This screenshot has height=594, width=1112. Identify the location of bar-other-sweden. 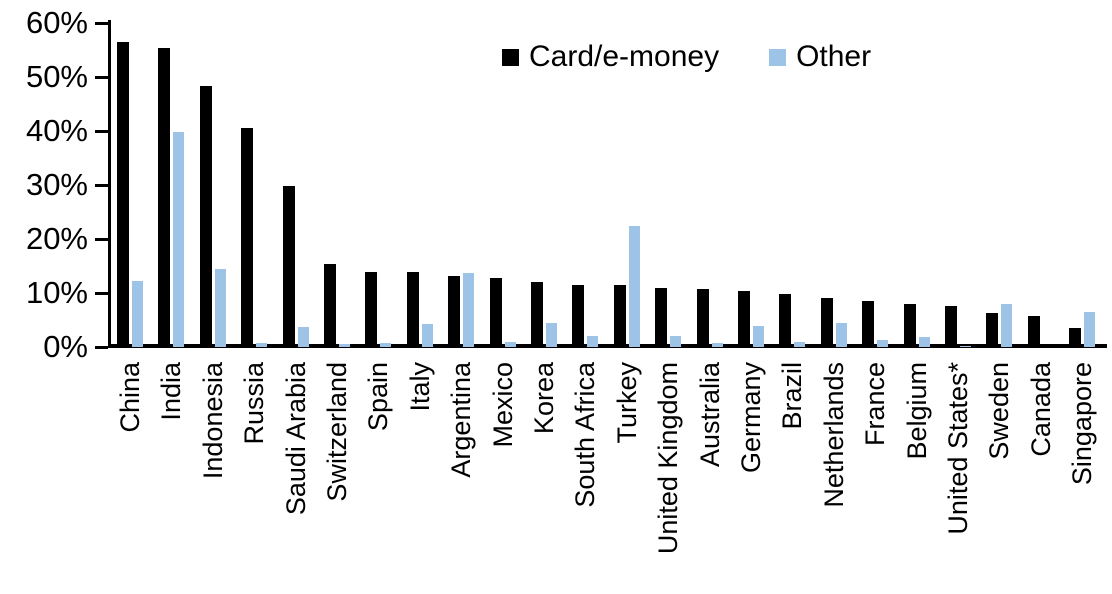
(1007, 325).